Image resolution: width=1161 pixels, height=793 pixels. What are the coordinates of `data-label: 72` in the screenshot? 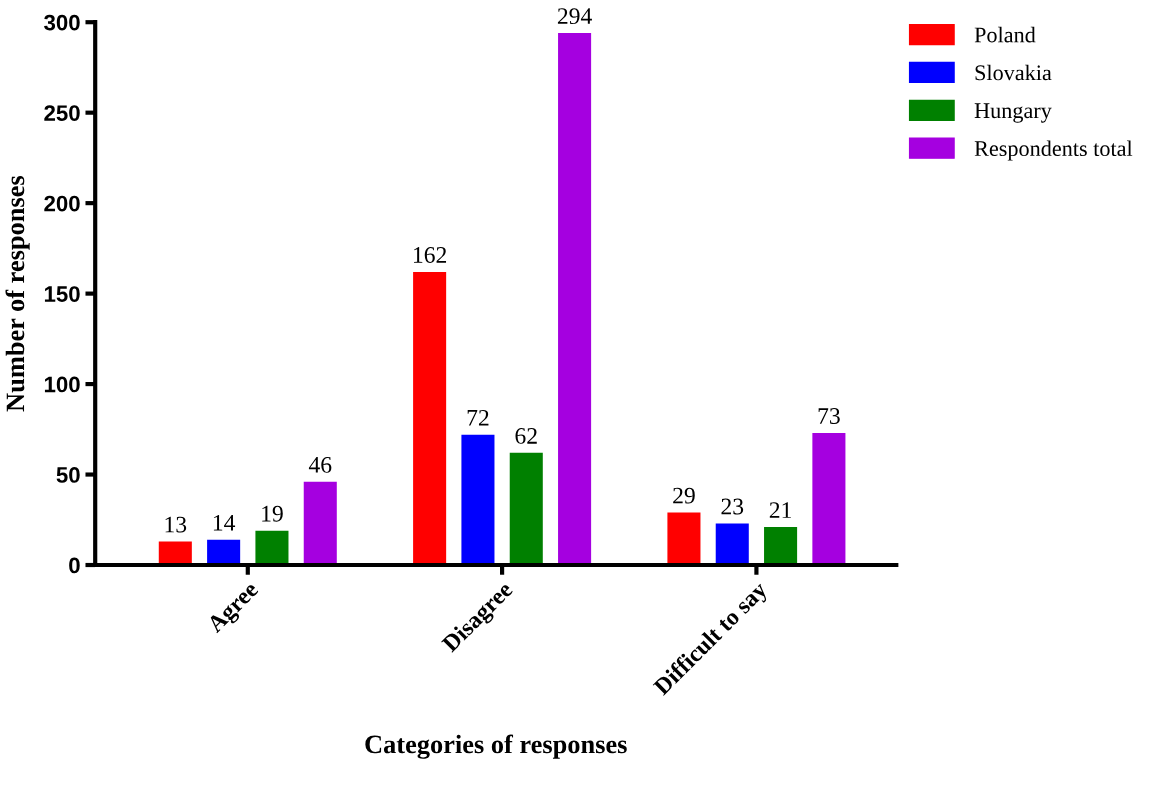 It's located at (478, 417).